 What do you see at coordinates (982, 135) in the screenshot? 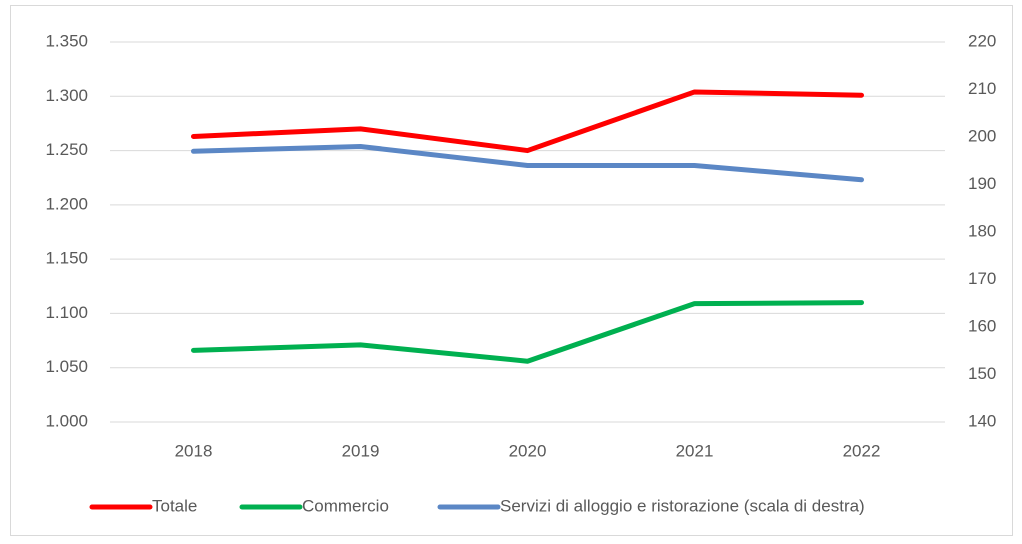
I see `y2-tick-label: 200` at bounding box center [982, 135].